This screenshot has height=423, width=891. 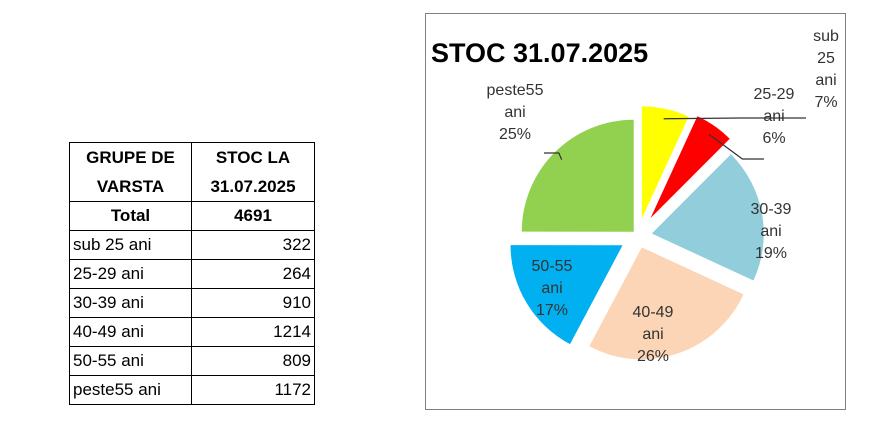 What do you see at coordinates (771, 231) in the screenshot?
I see `slice-label-2: 30-39 ani 19%` at bounding box center [771, 231].